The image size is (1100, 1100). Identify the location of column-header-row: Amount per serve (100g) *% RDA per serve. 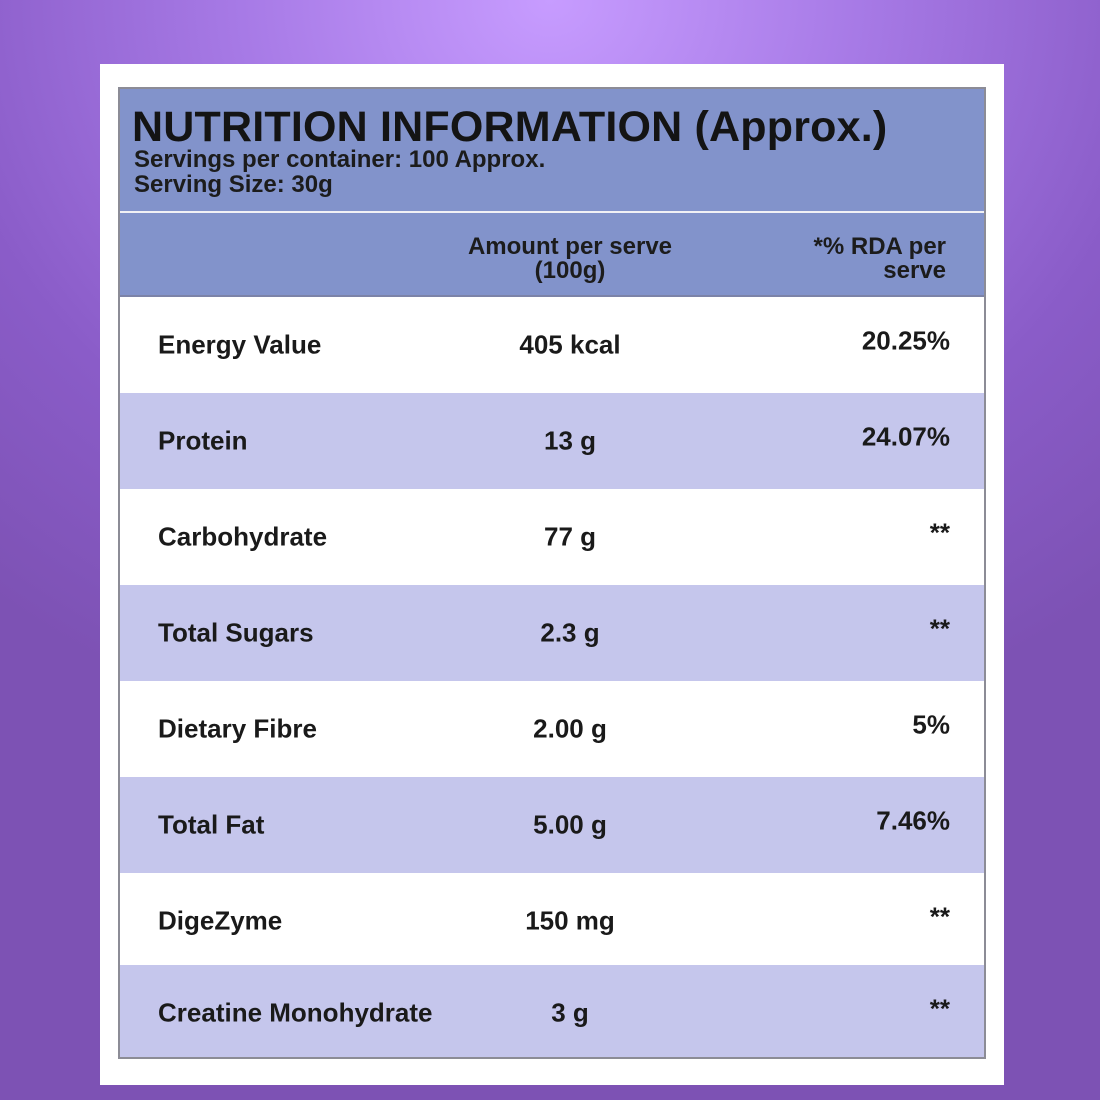
(552, 255).